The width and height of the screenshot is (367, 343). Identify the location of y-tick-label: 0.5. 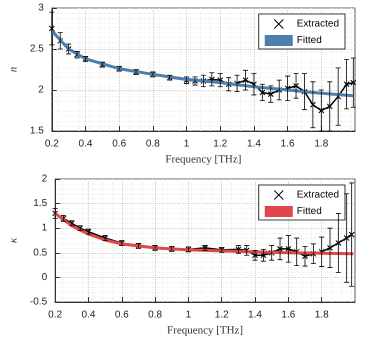
(40, 252).